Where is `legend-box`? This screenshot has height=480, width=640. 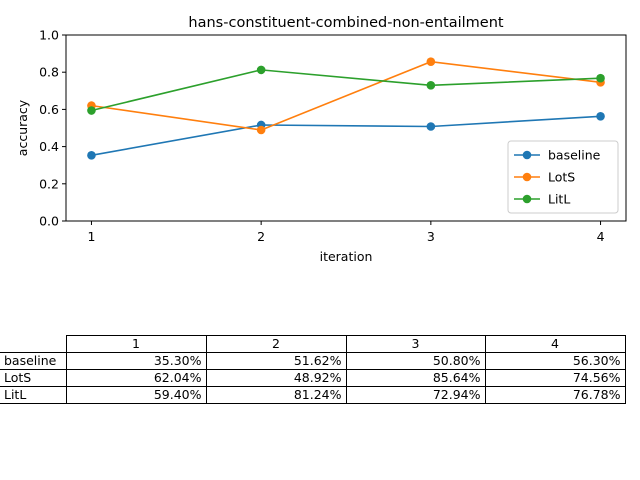
legend-box is located at coordinates (563, 177).